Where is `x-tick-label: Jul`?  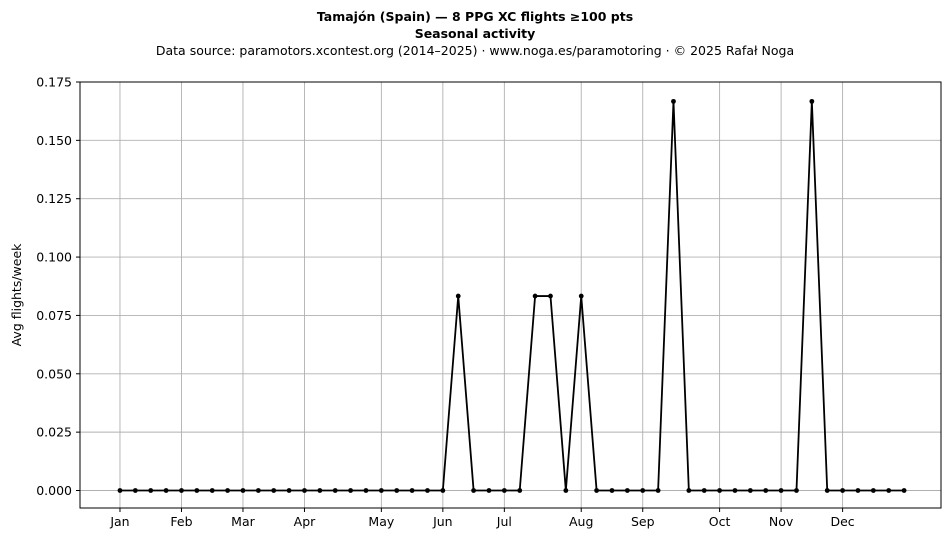
x-tick-label: Jul is located at coordinates (504, 521).